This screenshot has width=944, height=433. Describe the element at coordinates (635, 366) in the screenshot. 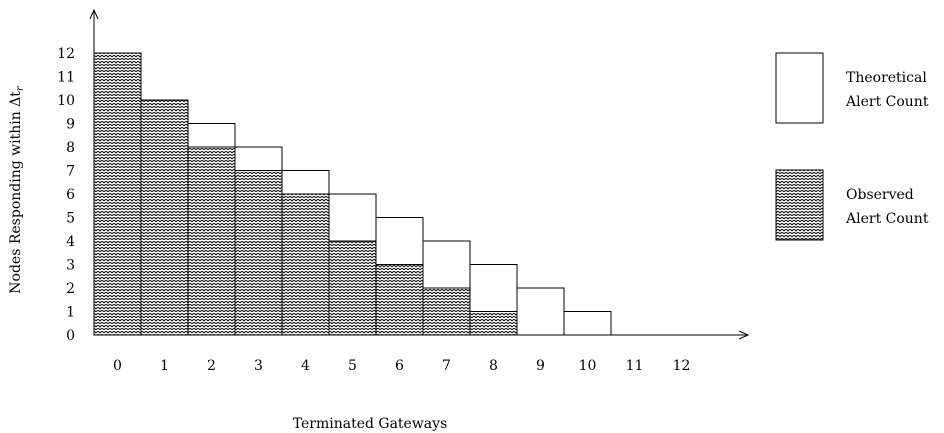

I see `x-tick-label: 11` at that location.